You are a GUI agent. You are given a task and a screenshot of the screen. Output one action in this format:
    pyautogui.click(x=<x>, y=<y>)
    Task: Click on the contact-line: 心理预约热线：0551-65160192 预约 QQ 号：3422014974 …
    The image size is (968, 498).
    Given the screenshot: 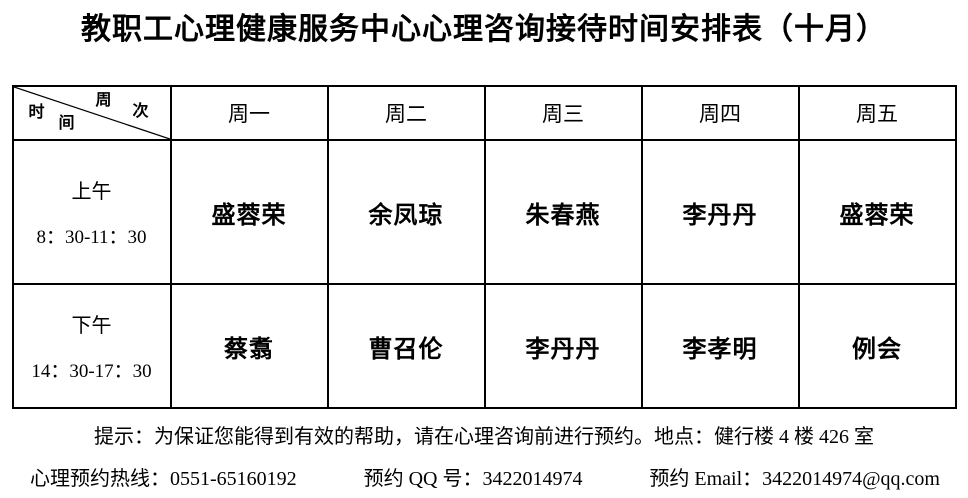 What is the action you would take?
    pyautogui.click(x=484, y=476)
    